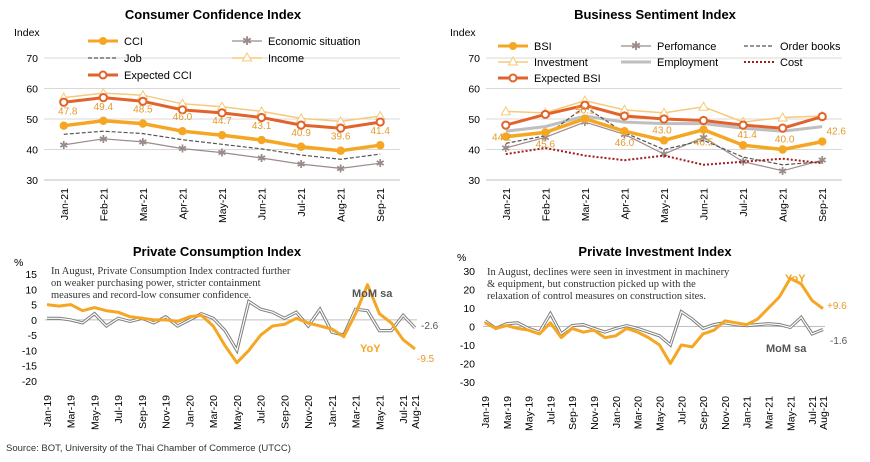 This screenshot has height=462, width=870. I want to click on x-tick-label: Jan-20, so click(190, 411).